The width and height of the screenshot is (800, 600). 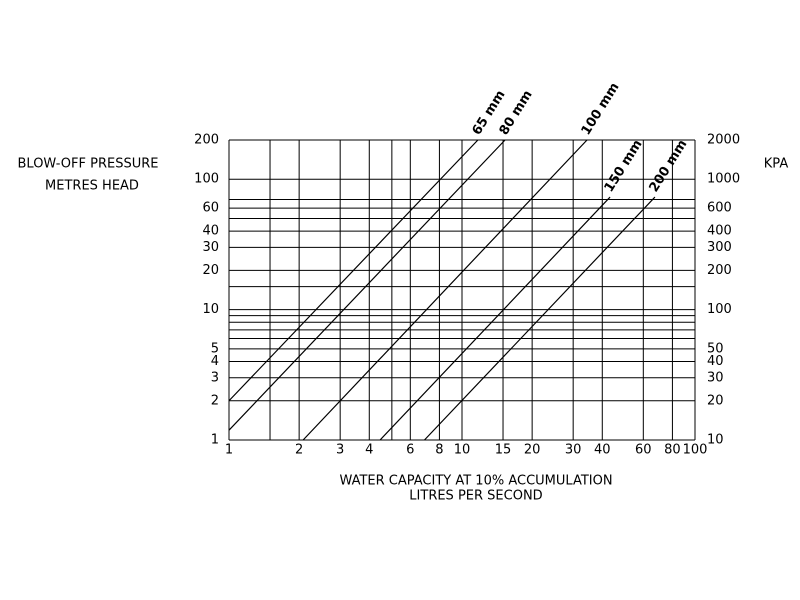 I want to click on y2-tick-label: 300, so click(x=719, y=247).